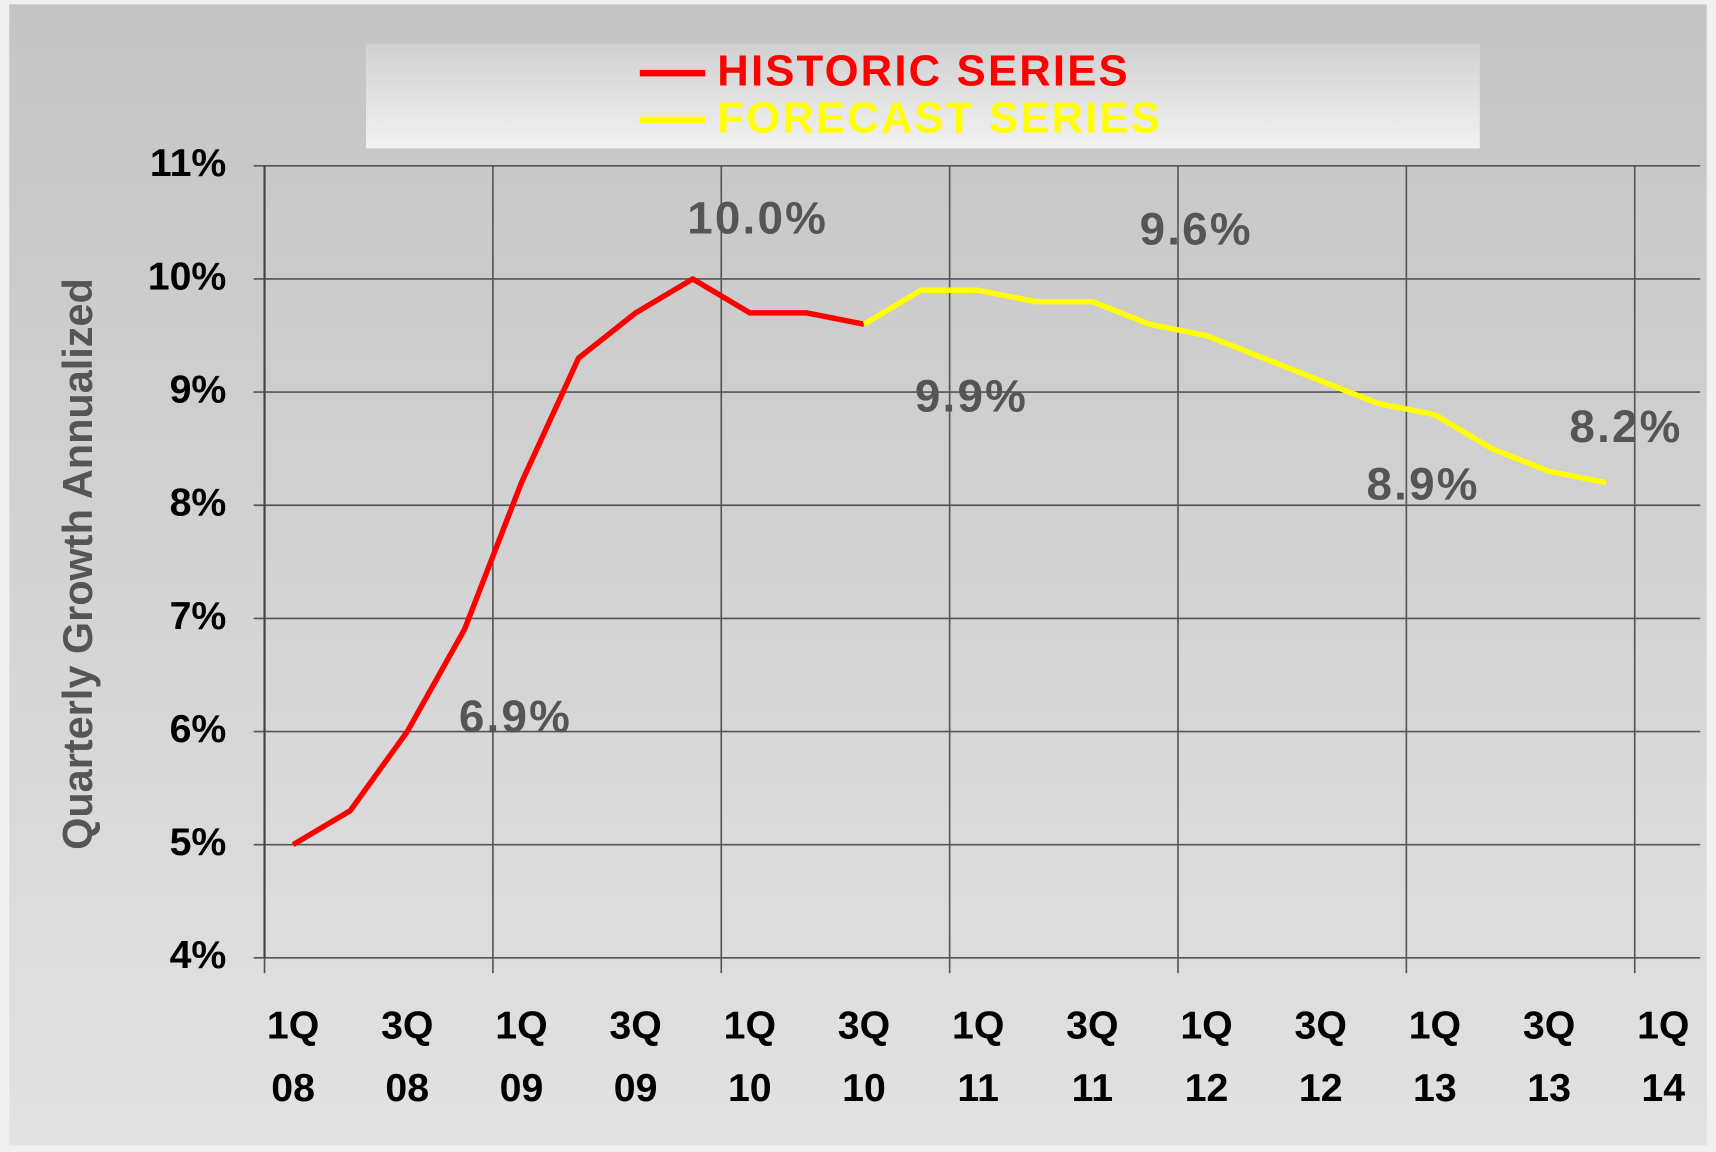 Image resolution: width=1716 pixels, height=1152 pixels. I want to click on x-tick-label: 1Q 10, so click(750, 1057).